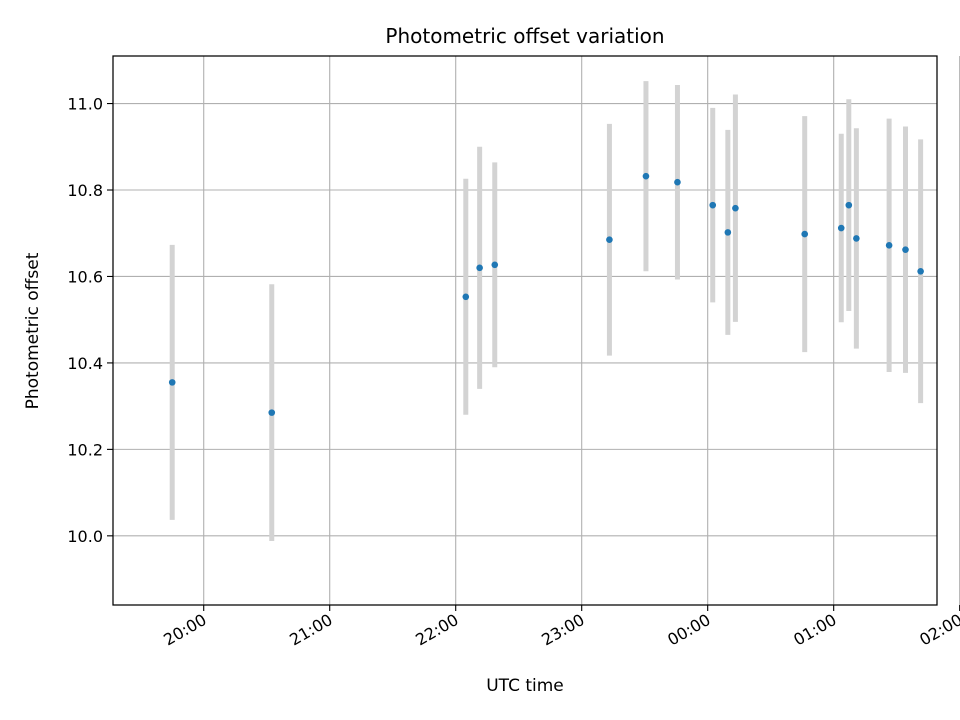  Describe the element at coordinates (85, 536) in the screenshot. I see `y-tick-label: 10.0` at that location.